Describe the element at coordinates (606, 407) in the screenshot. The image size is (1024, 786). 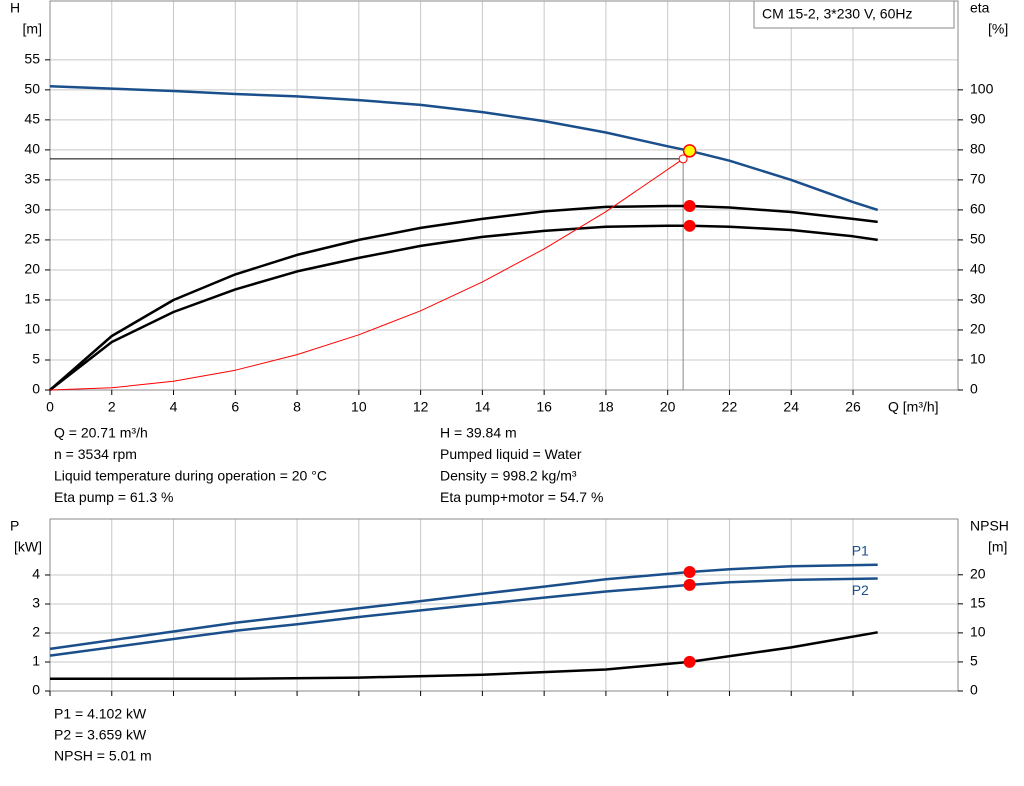
I see `x-tick-label: 18` at that location.